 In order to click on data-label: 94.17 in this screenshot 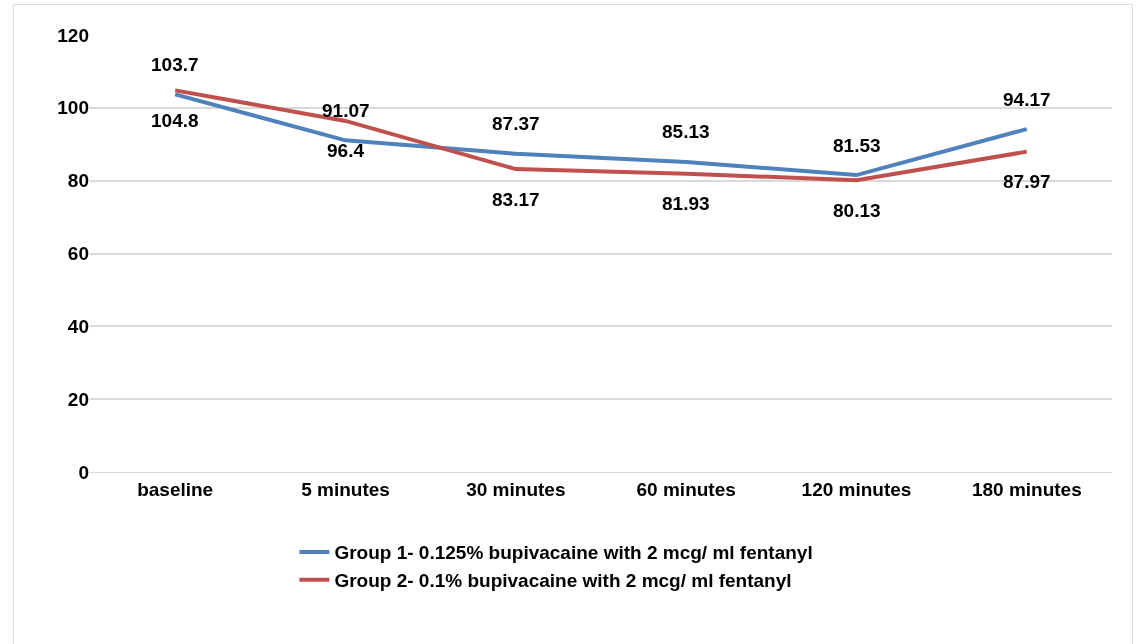, I will do `click(1027, 99)`.